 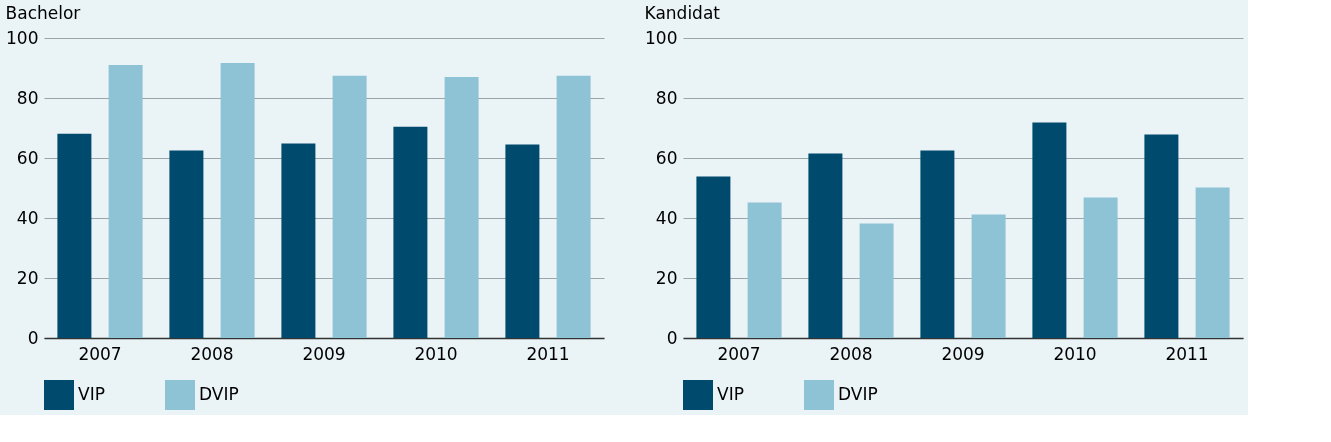 I want to click on chart-title: Bachelor, so click(x=43, y=13).